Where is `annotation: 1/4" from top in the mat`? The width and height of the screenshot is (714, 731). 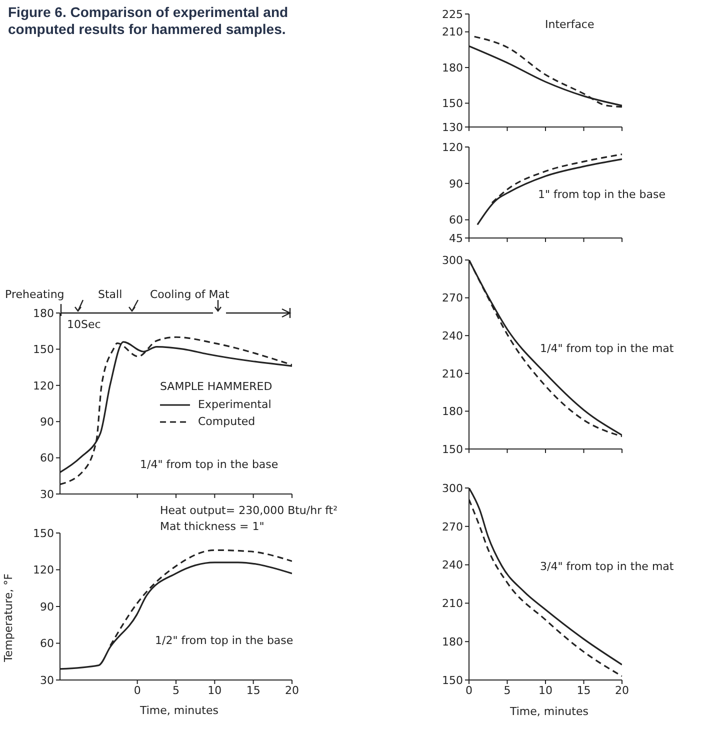 annotation: 1/4" from top in the mat is located at coordinates (607, 348).